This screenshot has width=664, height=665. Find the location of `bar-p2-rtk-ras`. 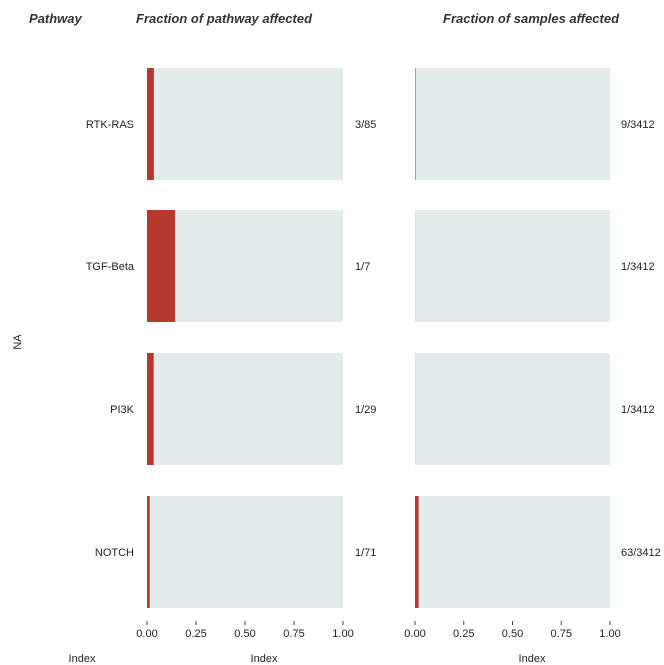

bar-p2-rtk-ras is located at coordinates (415, 124).